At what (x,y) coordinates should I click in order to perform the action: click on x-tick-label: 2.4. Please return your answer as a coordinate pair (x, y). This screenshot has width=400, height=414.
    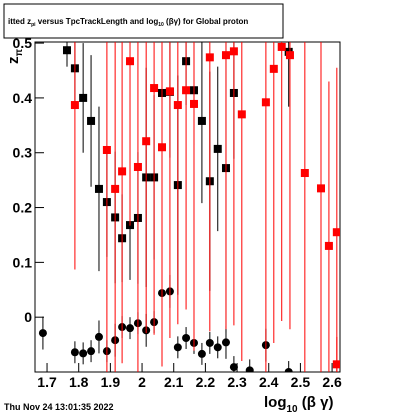
    Looking at the image, I should click on (269, 382).